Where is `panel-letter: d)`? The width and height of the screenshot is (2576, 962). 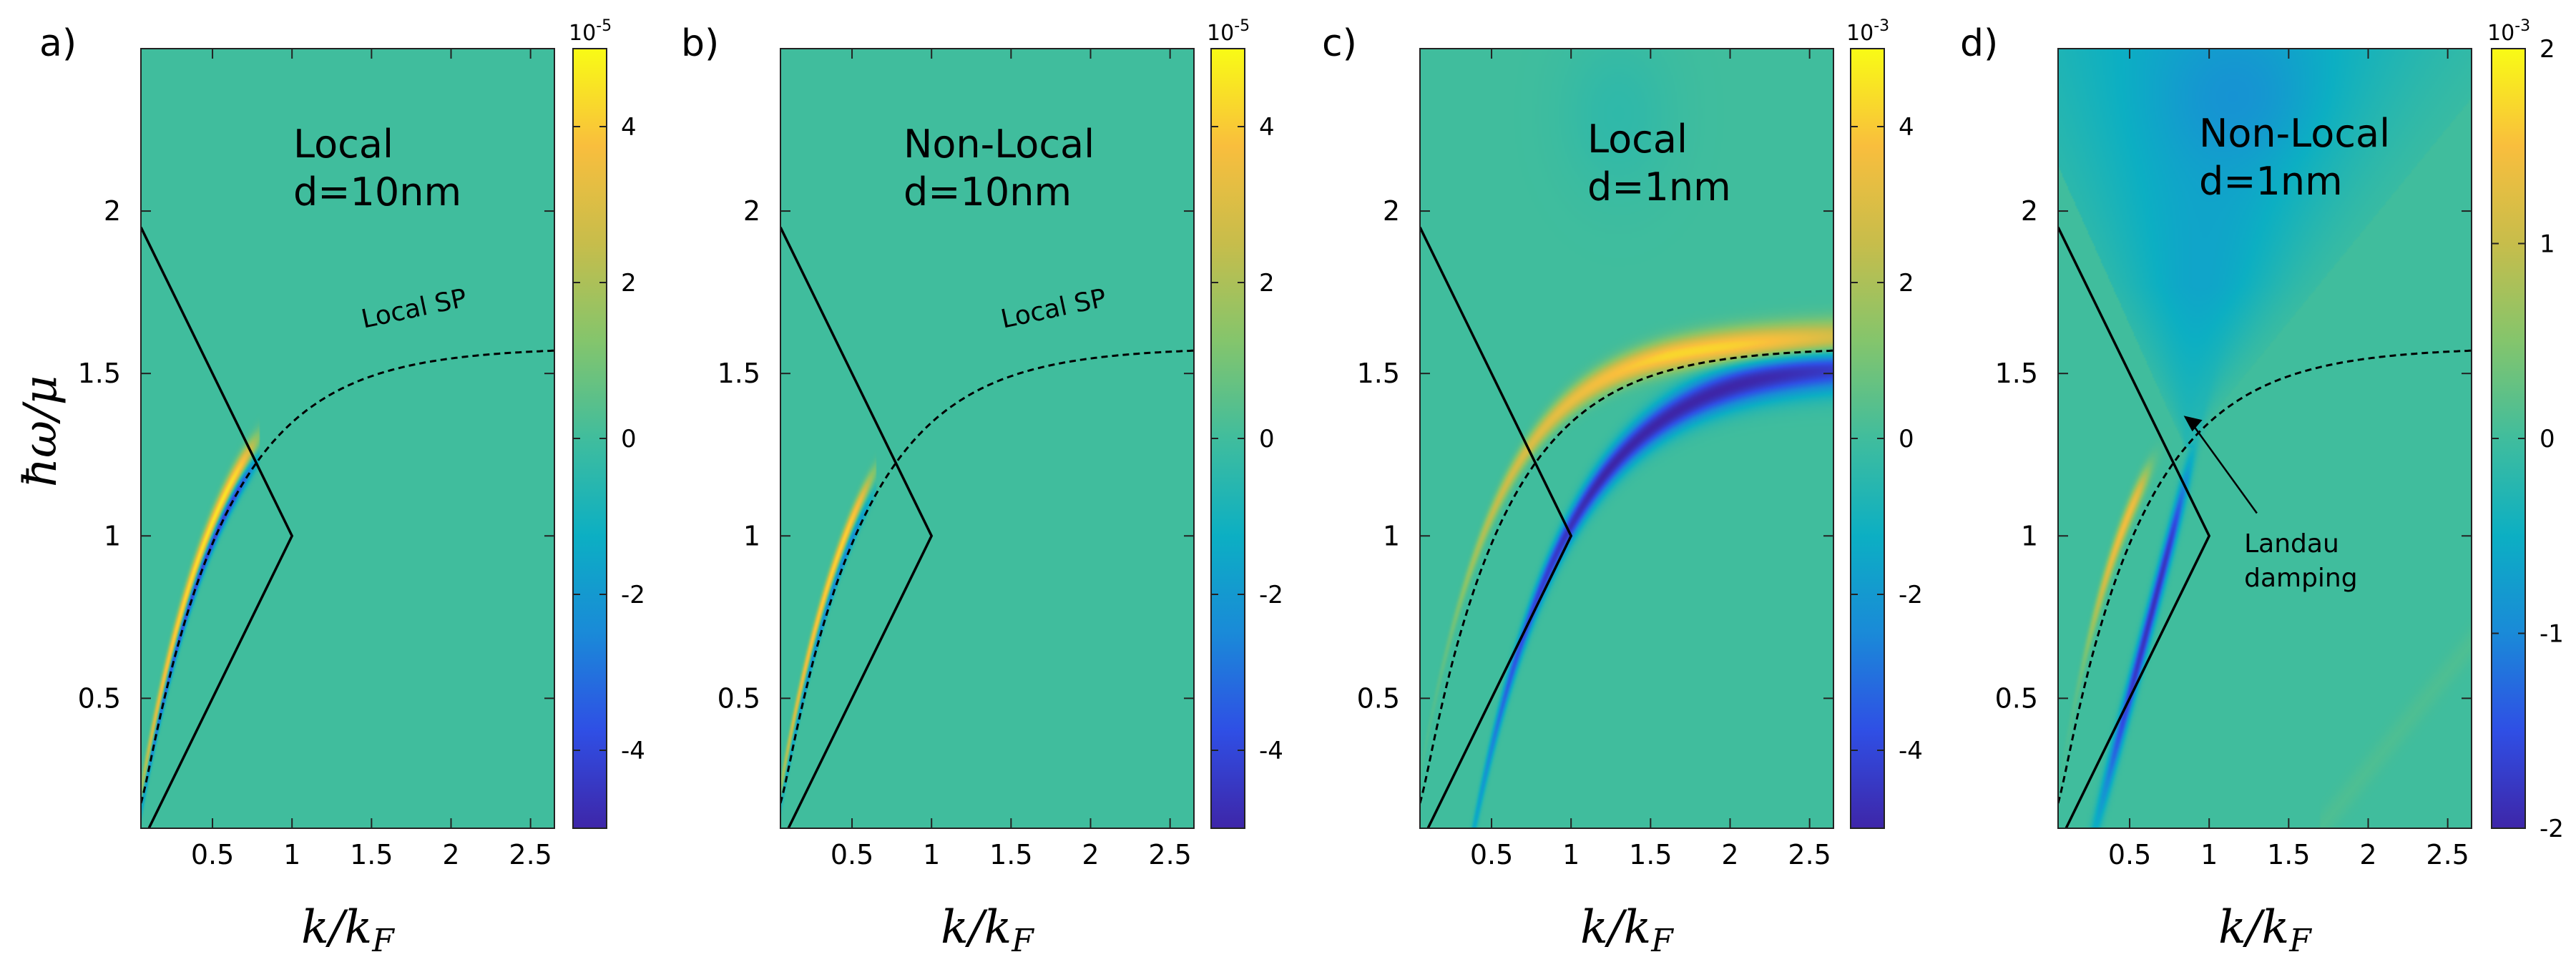
panel-letter: d) is located at coordinates (1979, 43).